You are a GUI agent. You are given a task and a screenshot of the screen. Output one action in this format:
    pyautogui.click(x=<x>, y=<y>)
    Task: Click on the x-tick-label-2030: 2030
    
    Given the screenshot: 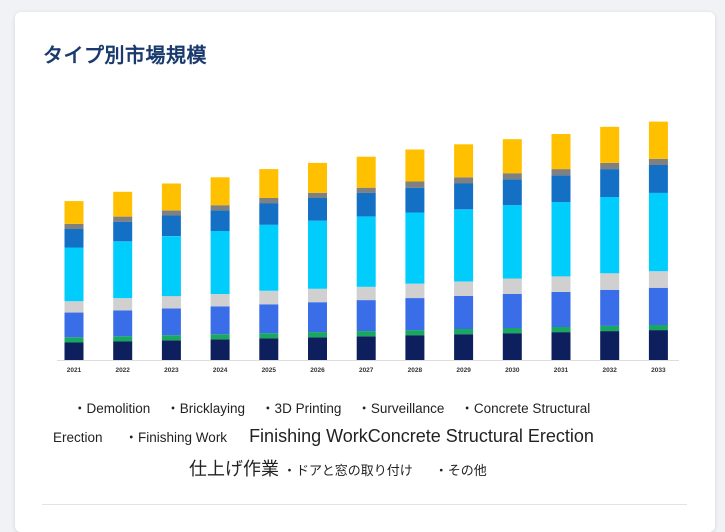 What is the action you would take?
    pyautogui.click(x=512, y=370)
    